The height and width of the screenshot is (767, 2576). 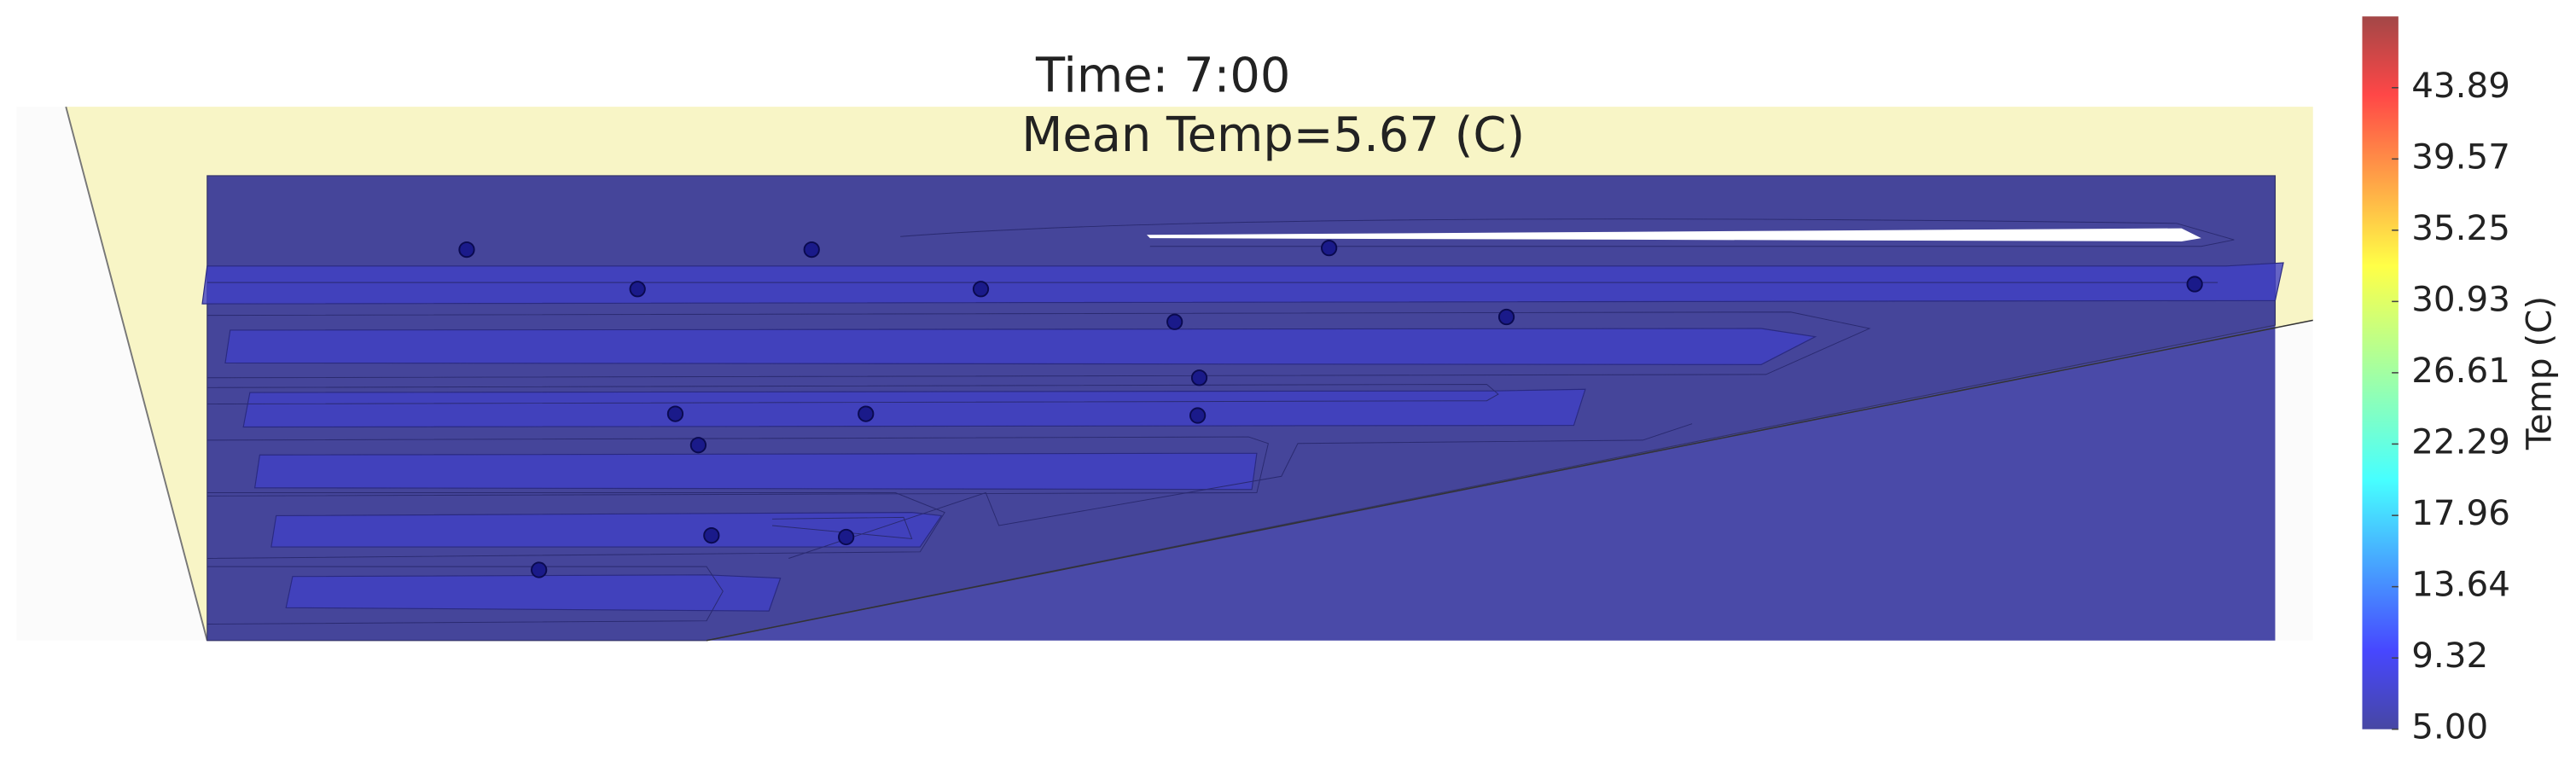 I want to click on colorbar-tick-label: 30.93, so click(x=2460, y=298).